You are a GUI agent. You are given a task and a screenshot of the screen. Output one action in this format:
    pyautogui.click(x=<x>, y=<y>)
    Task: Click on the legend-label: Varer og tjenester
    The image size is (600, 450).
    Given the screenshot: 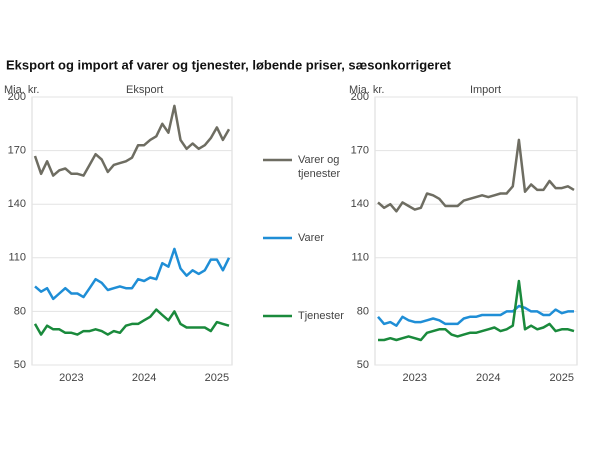 What is the action you would take?
    pyautogui.click(x=319, y=167)
    